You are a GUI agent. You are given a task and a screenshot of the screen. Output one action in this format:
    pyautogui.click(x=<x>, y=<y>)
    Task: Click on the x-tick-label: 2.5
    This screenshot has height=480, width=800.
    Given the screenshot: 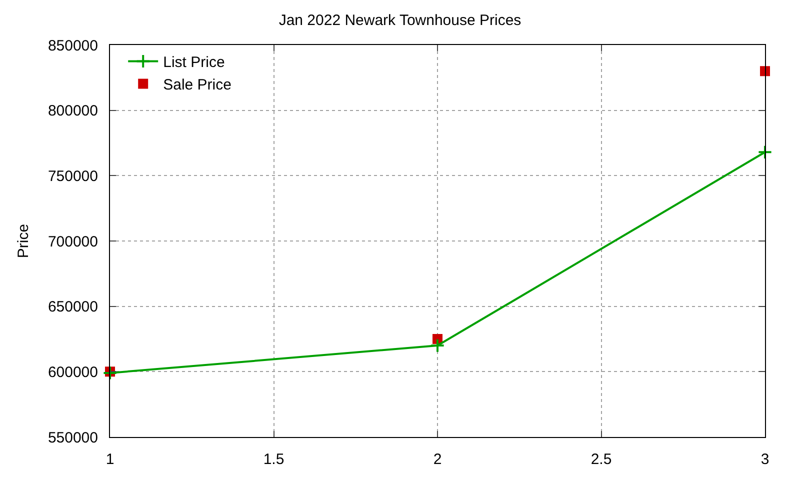 What is the action you would take?
    pyautogui.click(x=601, y=459)
    